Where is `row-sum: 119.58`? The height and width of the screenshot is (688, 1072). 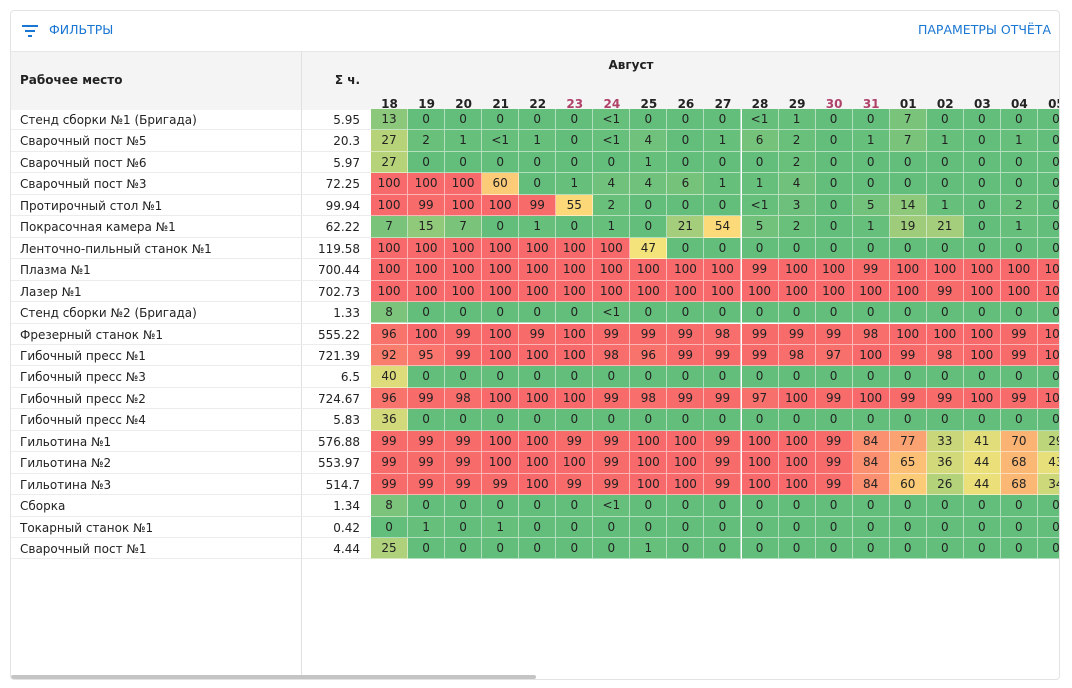
row-sum: 119.58 is located at coordinates (339, 248).